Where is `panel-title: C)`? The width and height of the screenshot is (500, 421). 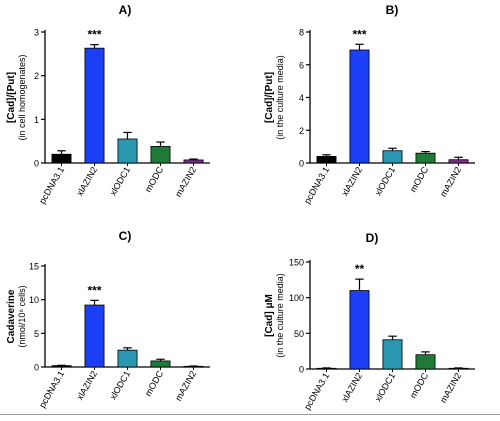 panel-title: C) is located at coordinates (125, 236).